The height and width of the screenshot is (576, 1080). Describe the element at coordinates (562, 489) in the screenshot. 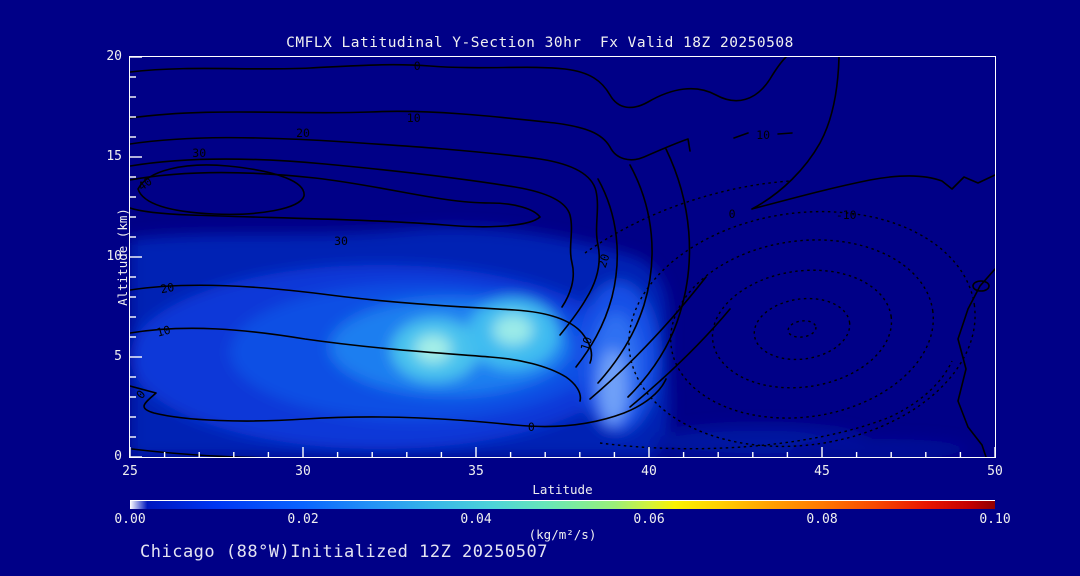

I see `x-axis-label: Latitude` at that location.